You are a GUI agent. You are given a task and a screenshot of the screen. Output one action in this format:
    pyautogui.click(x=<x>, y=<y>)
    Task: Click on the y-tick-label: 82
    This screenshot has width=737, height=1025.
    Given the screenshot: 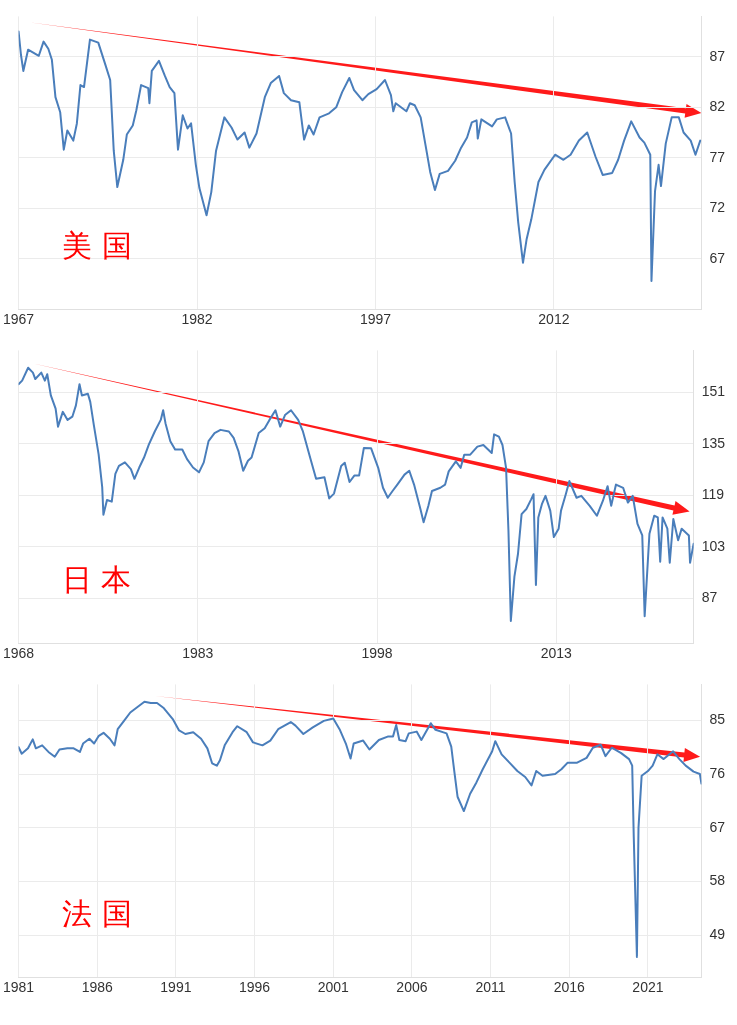 What is the action you would take?
    pyautogui.click(x=717, y=106)
    